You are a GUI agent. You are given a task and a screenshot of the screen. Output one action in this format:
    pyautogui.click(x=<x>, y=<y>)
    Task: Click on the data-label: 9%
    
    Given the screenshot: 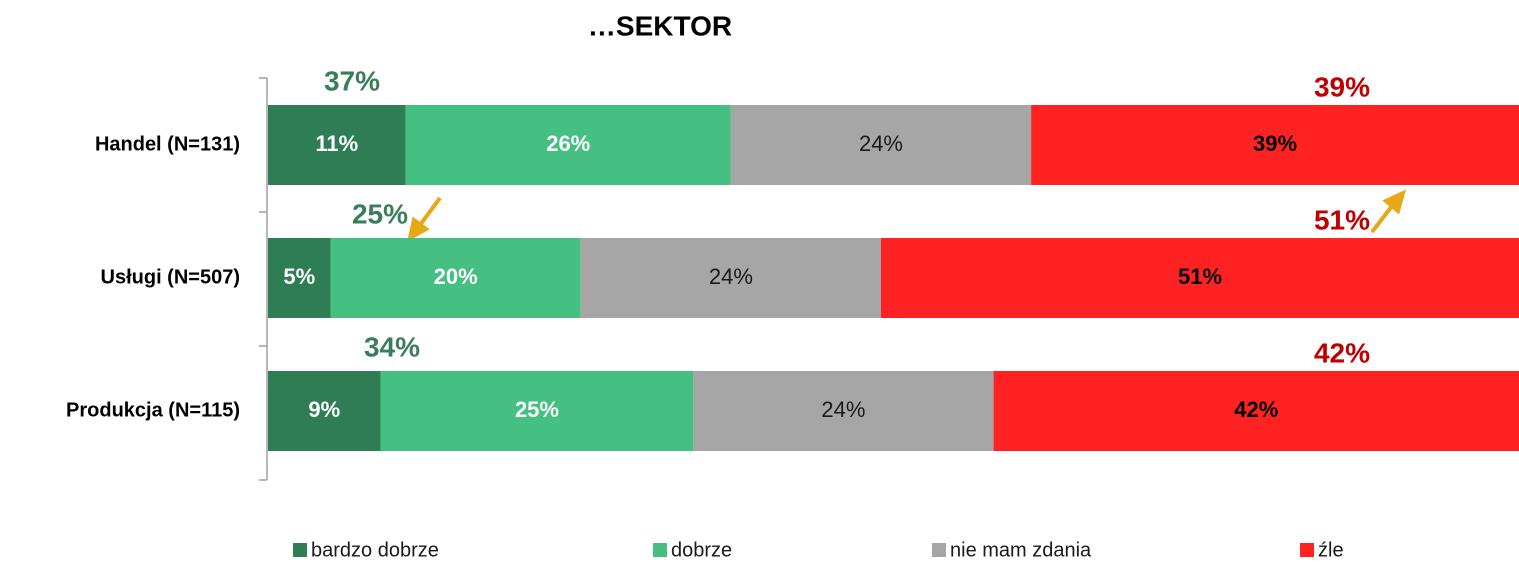 What is the action you would take?
    pyautogui.click(x=324, y=409)
    